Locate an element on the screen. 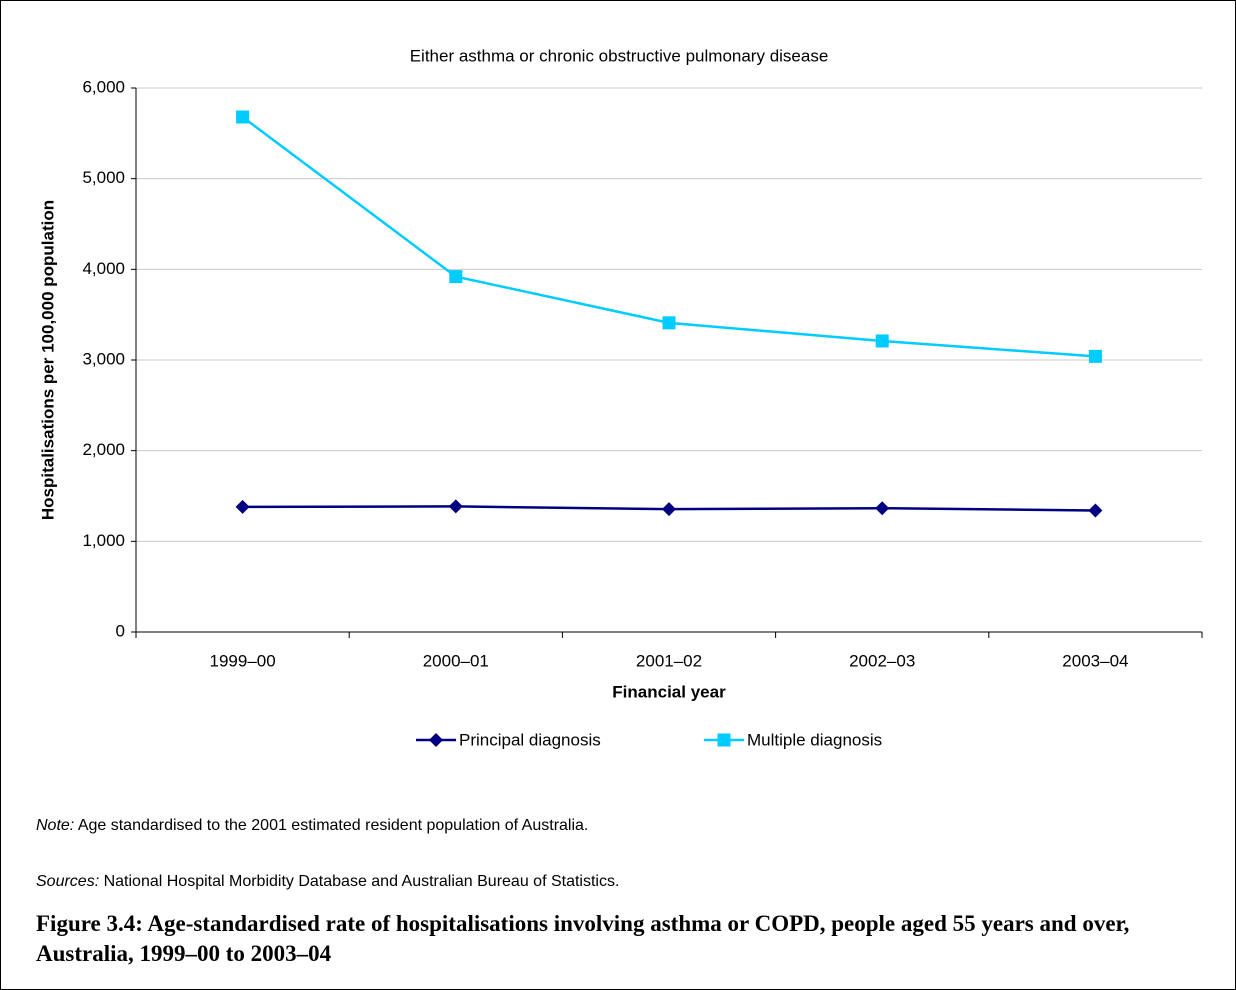  x-tick-label: 2002–03 is located at coordinates (882, 660).